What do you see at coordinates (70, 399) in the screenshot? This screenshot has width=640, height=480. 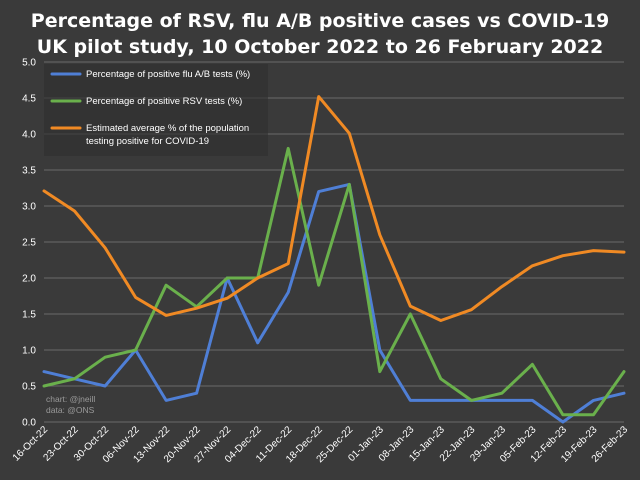 I see `credit-chart: chart: @jneill` at bounding box center [70, 399].